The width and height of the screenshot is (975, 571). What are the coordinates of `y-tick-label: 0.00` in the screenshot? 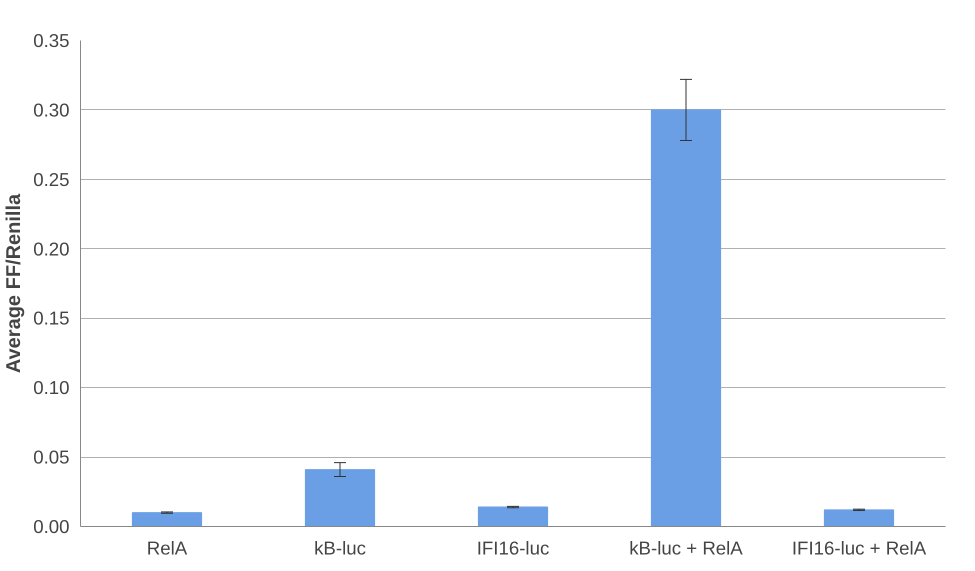 It's located at (51, 526).